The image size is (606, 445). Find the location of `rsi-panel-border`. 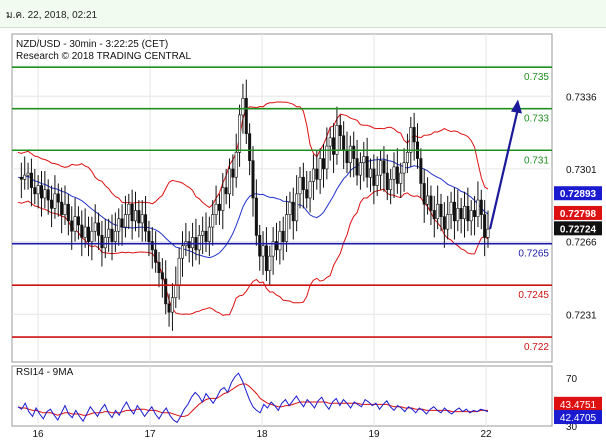

rsi-panel-border is located at coordinates (282, 396).